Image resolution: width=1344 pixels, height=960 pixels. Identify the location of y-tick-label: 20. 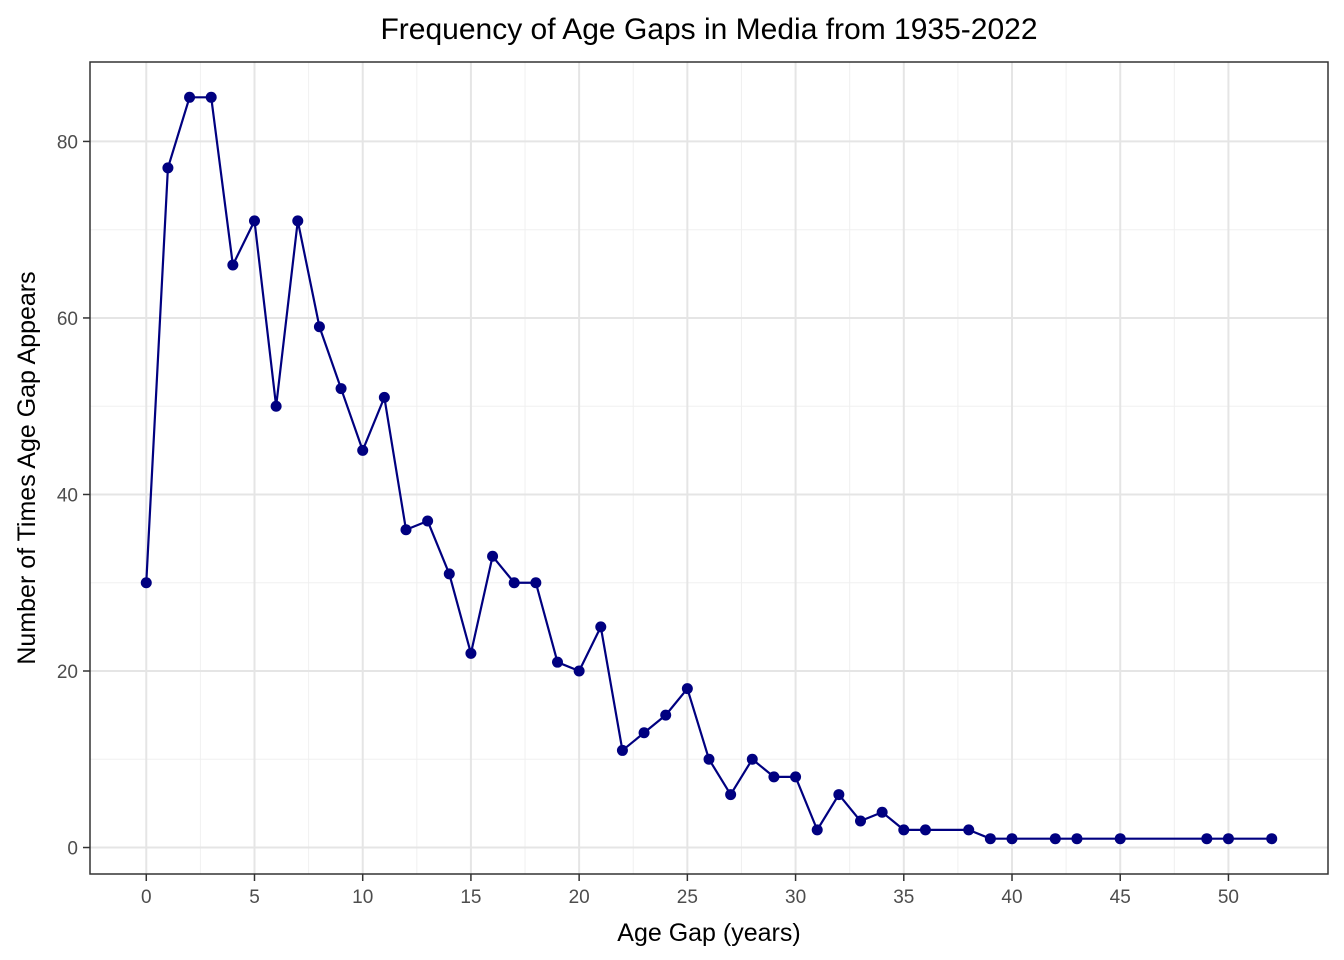
(67, 672).